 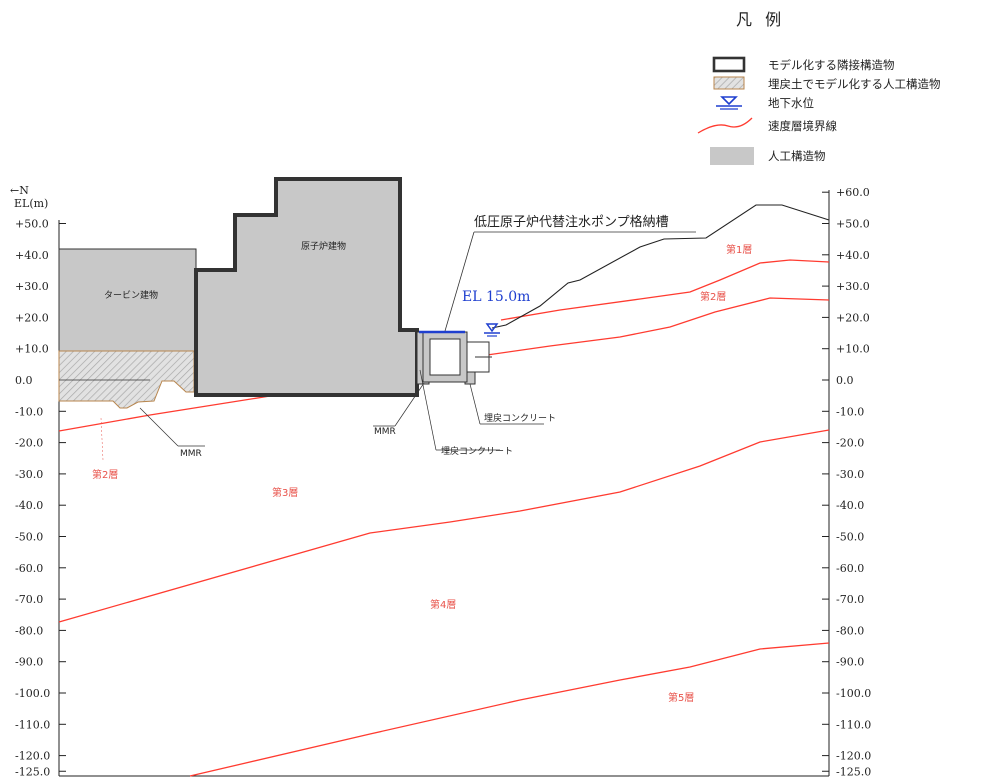 I want to click on left-tick-label: -90.0, so click(x=29, y=662).